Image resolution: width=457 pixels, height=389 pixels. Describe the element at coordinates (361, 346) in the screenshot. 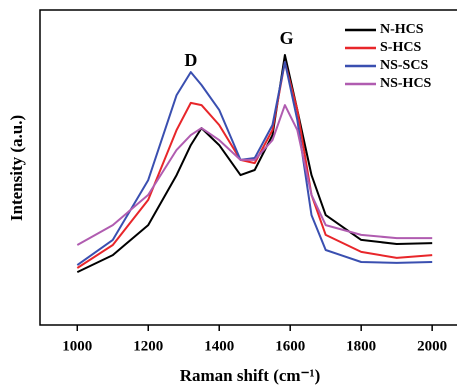

I see `x-tick-label: 1800` at that location.